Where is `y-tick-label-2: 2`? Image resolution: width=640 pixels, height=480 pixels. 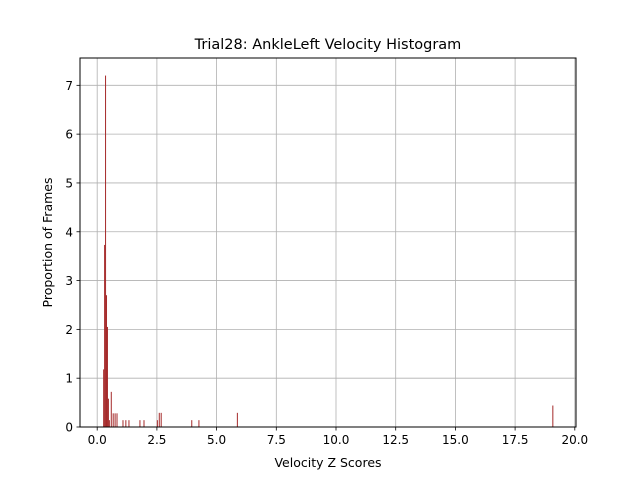
y-tick-label-2: 2 is located at coordinates (69, 330).